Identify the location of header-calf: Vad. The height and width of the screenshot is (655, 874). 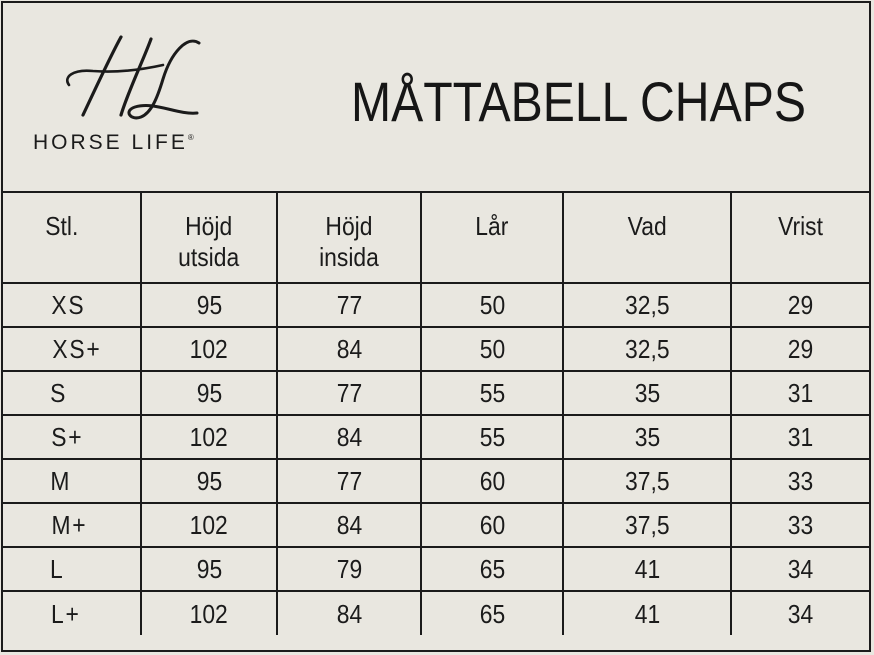
(647, 237).